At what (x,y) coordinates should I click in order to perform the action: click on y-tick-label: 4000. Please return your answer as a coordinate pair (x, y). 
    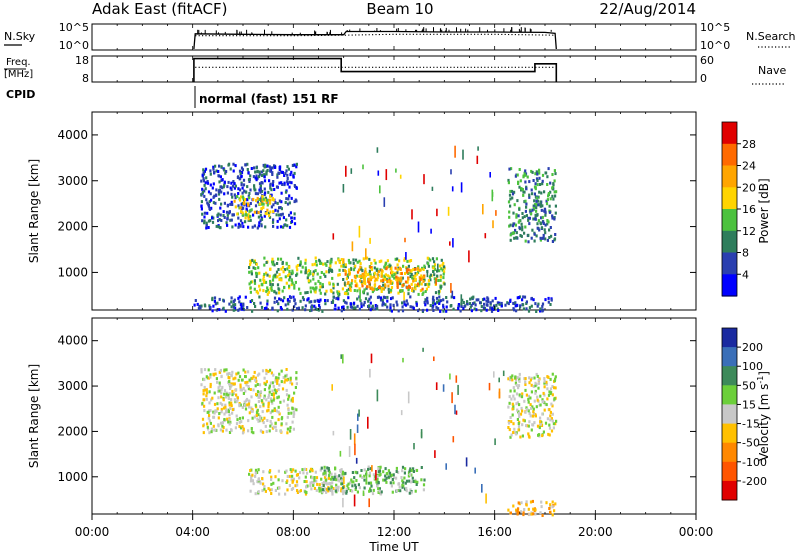
    Looking at the image, I should click on (72, 341).